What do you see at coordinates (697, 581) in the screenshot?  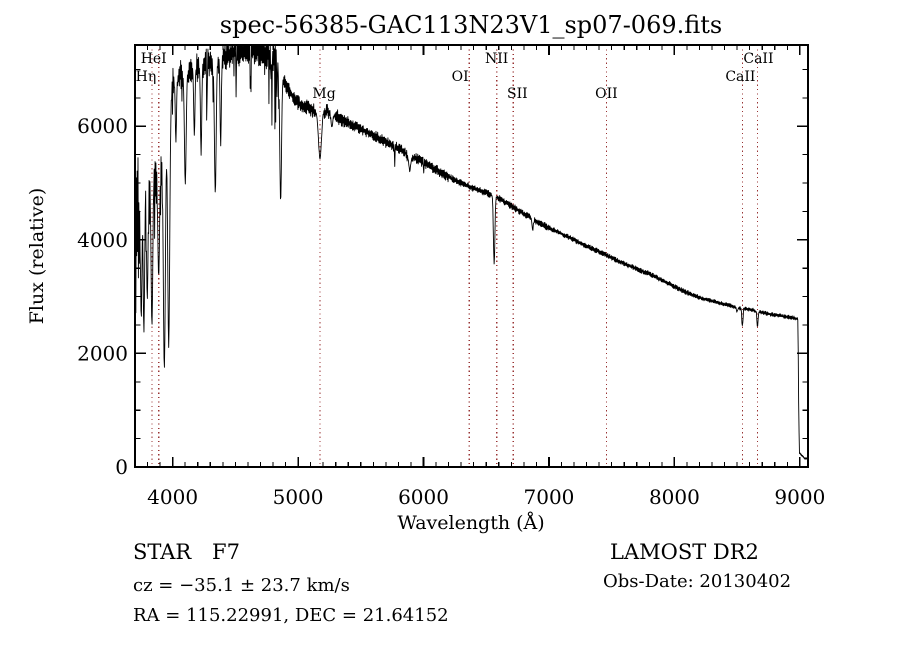 I see `obs-date-text: Obs-Date: 20130402` at bounding box center [697, 581].